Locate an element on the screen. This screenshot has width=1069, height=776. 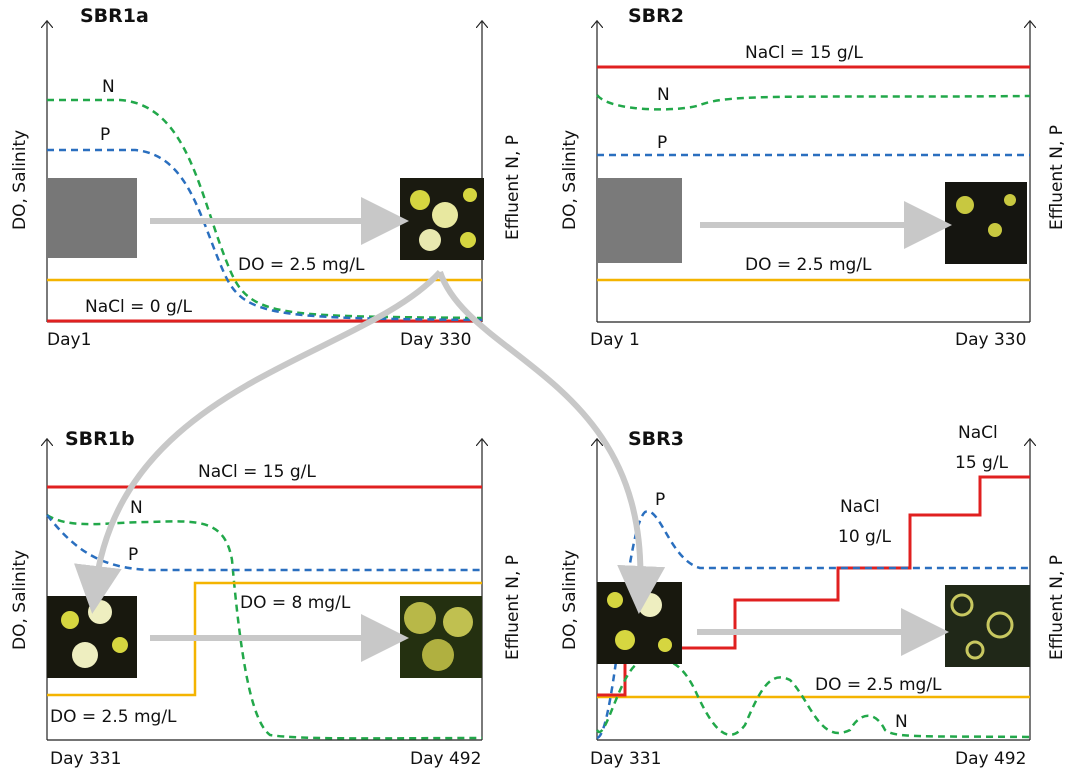
label: DO = 8 mg/L is located at coordinates (295, 603).